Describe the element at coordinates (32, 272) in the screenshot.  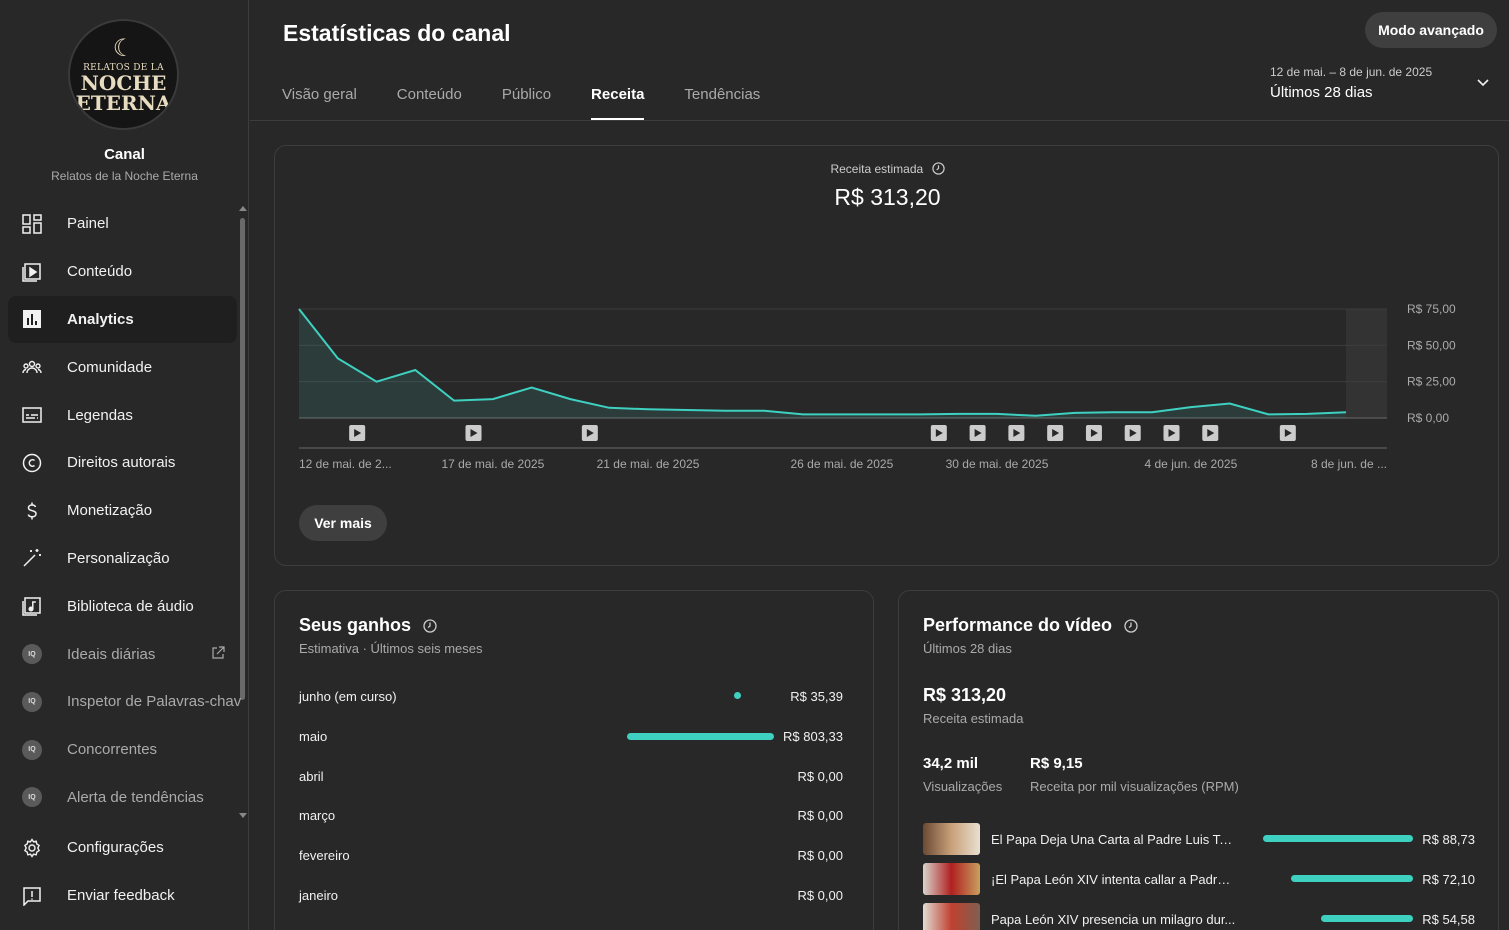
I see `content-icon` at that location.